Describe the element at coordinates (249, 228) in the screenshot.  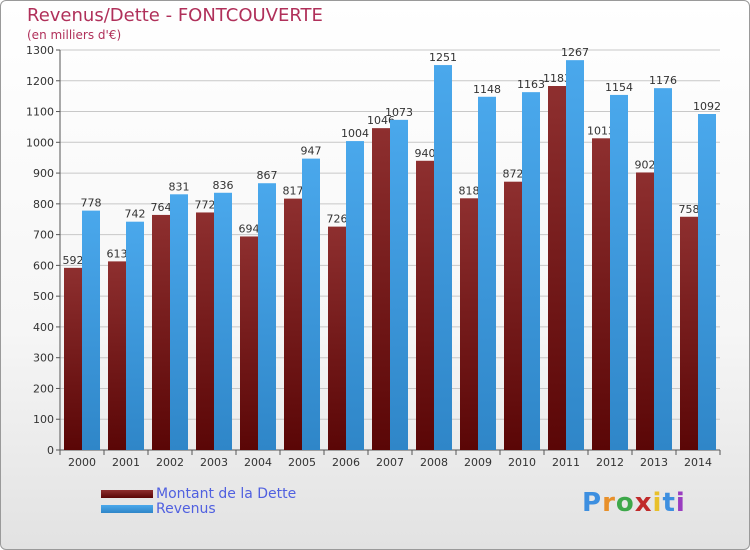
I see `data-label-dette: 694` at that location.